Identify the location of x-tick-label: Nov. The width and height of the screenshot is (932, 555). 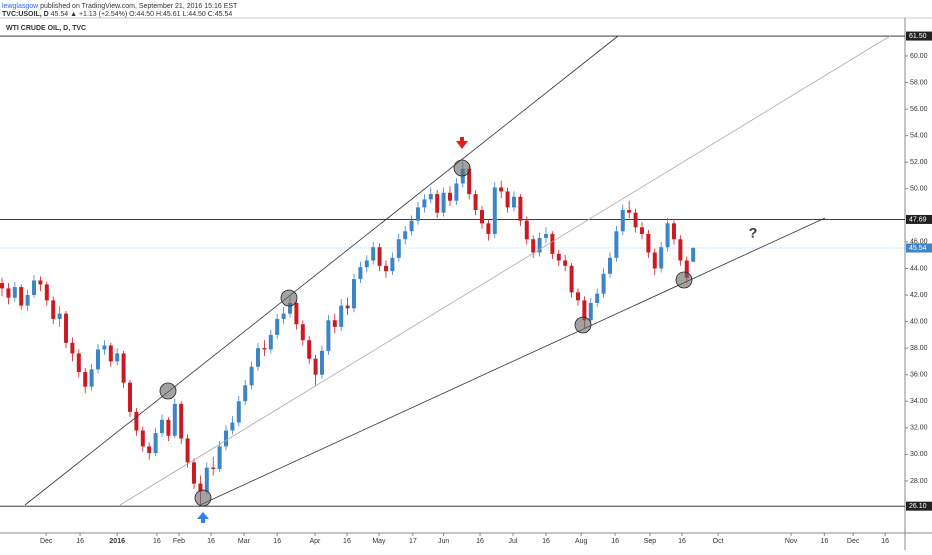
(791, 541).